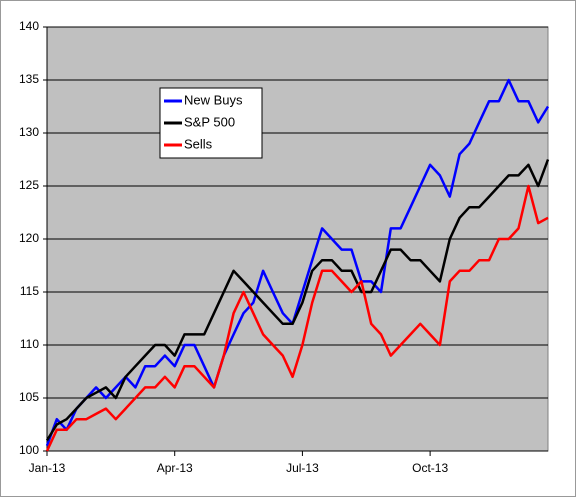  I want to click on legend-label: New Buys, so click(213, 99).